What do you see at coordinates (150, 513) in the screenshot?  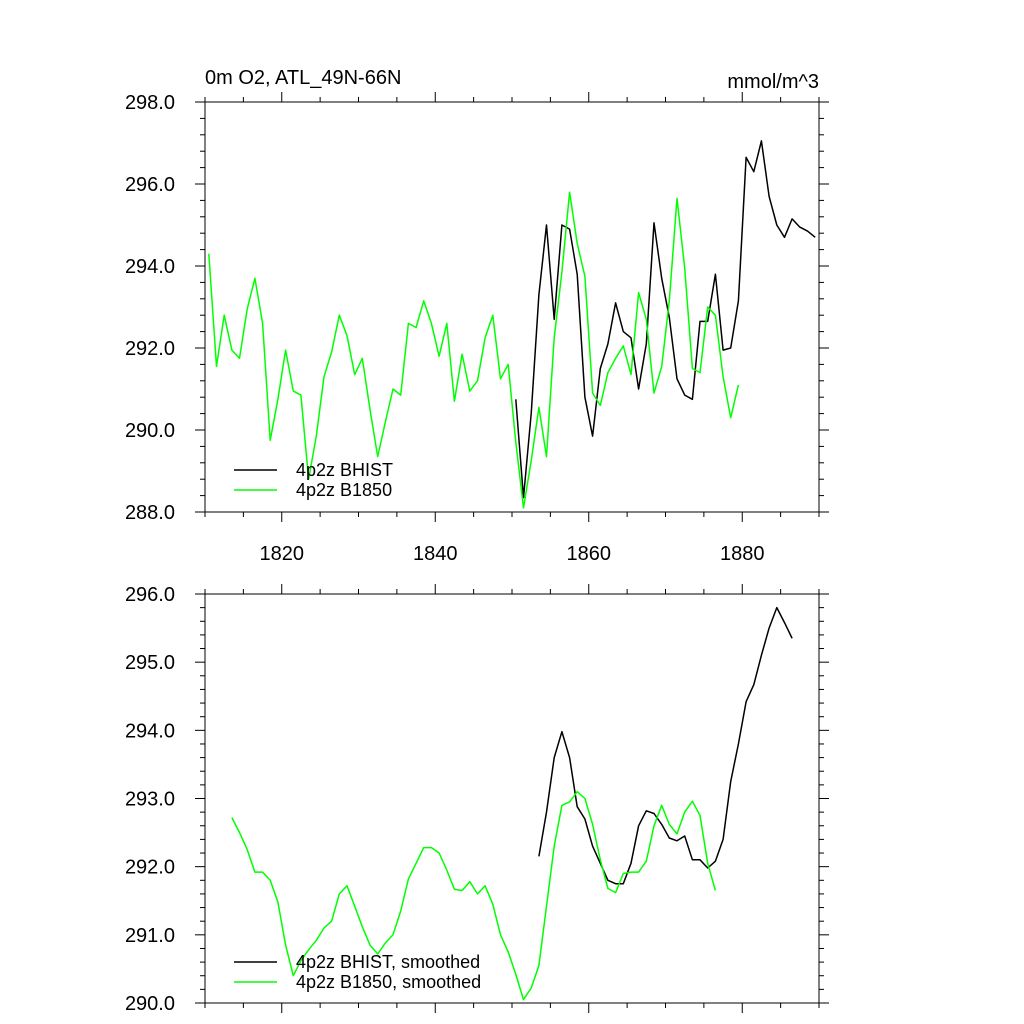 I see `y-tick-label: 288.0` at bounding box center [150, 513].